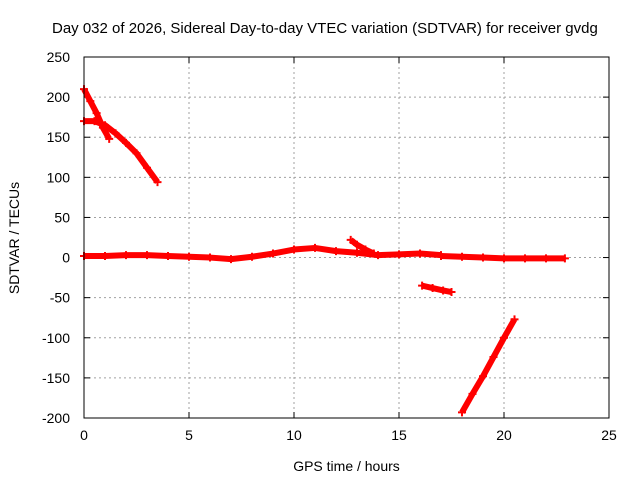 Image resolution: width=640 pixels, height=480 pixels. What do you see at coordinates (346, 466) in the screenshot?
I see `x-axis-label: GPS time / hours` at bounding box center [346, 466].